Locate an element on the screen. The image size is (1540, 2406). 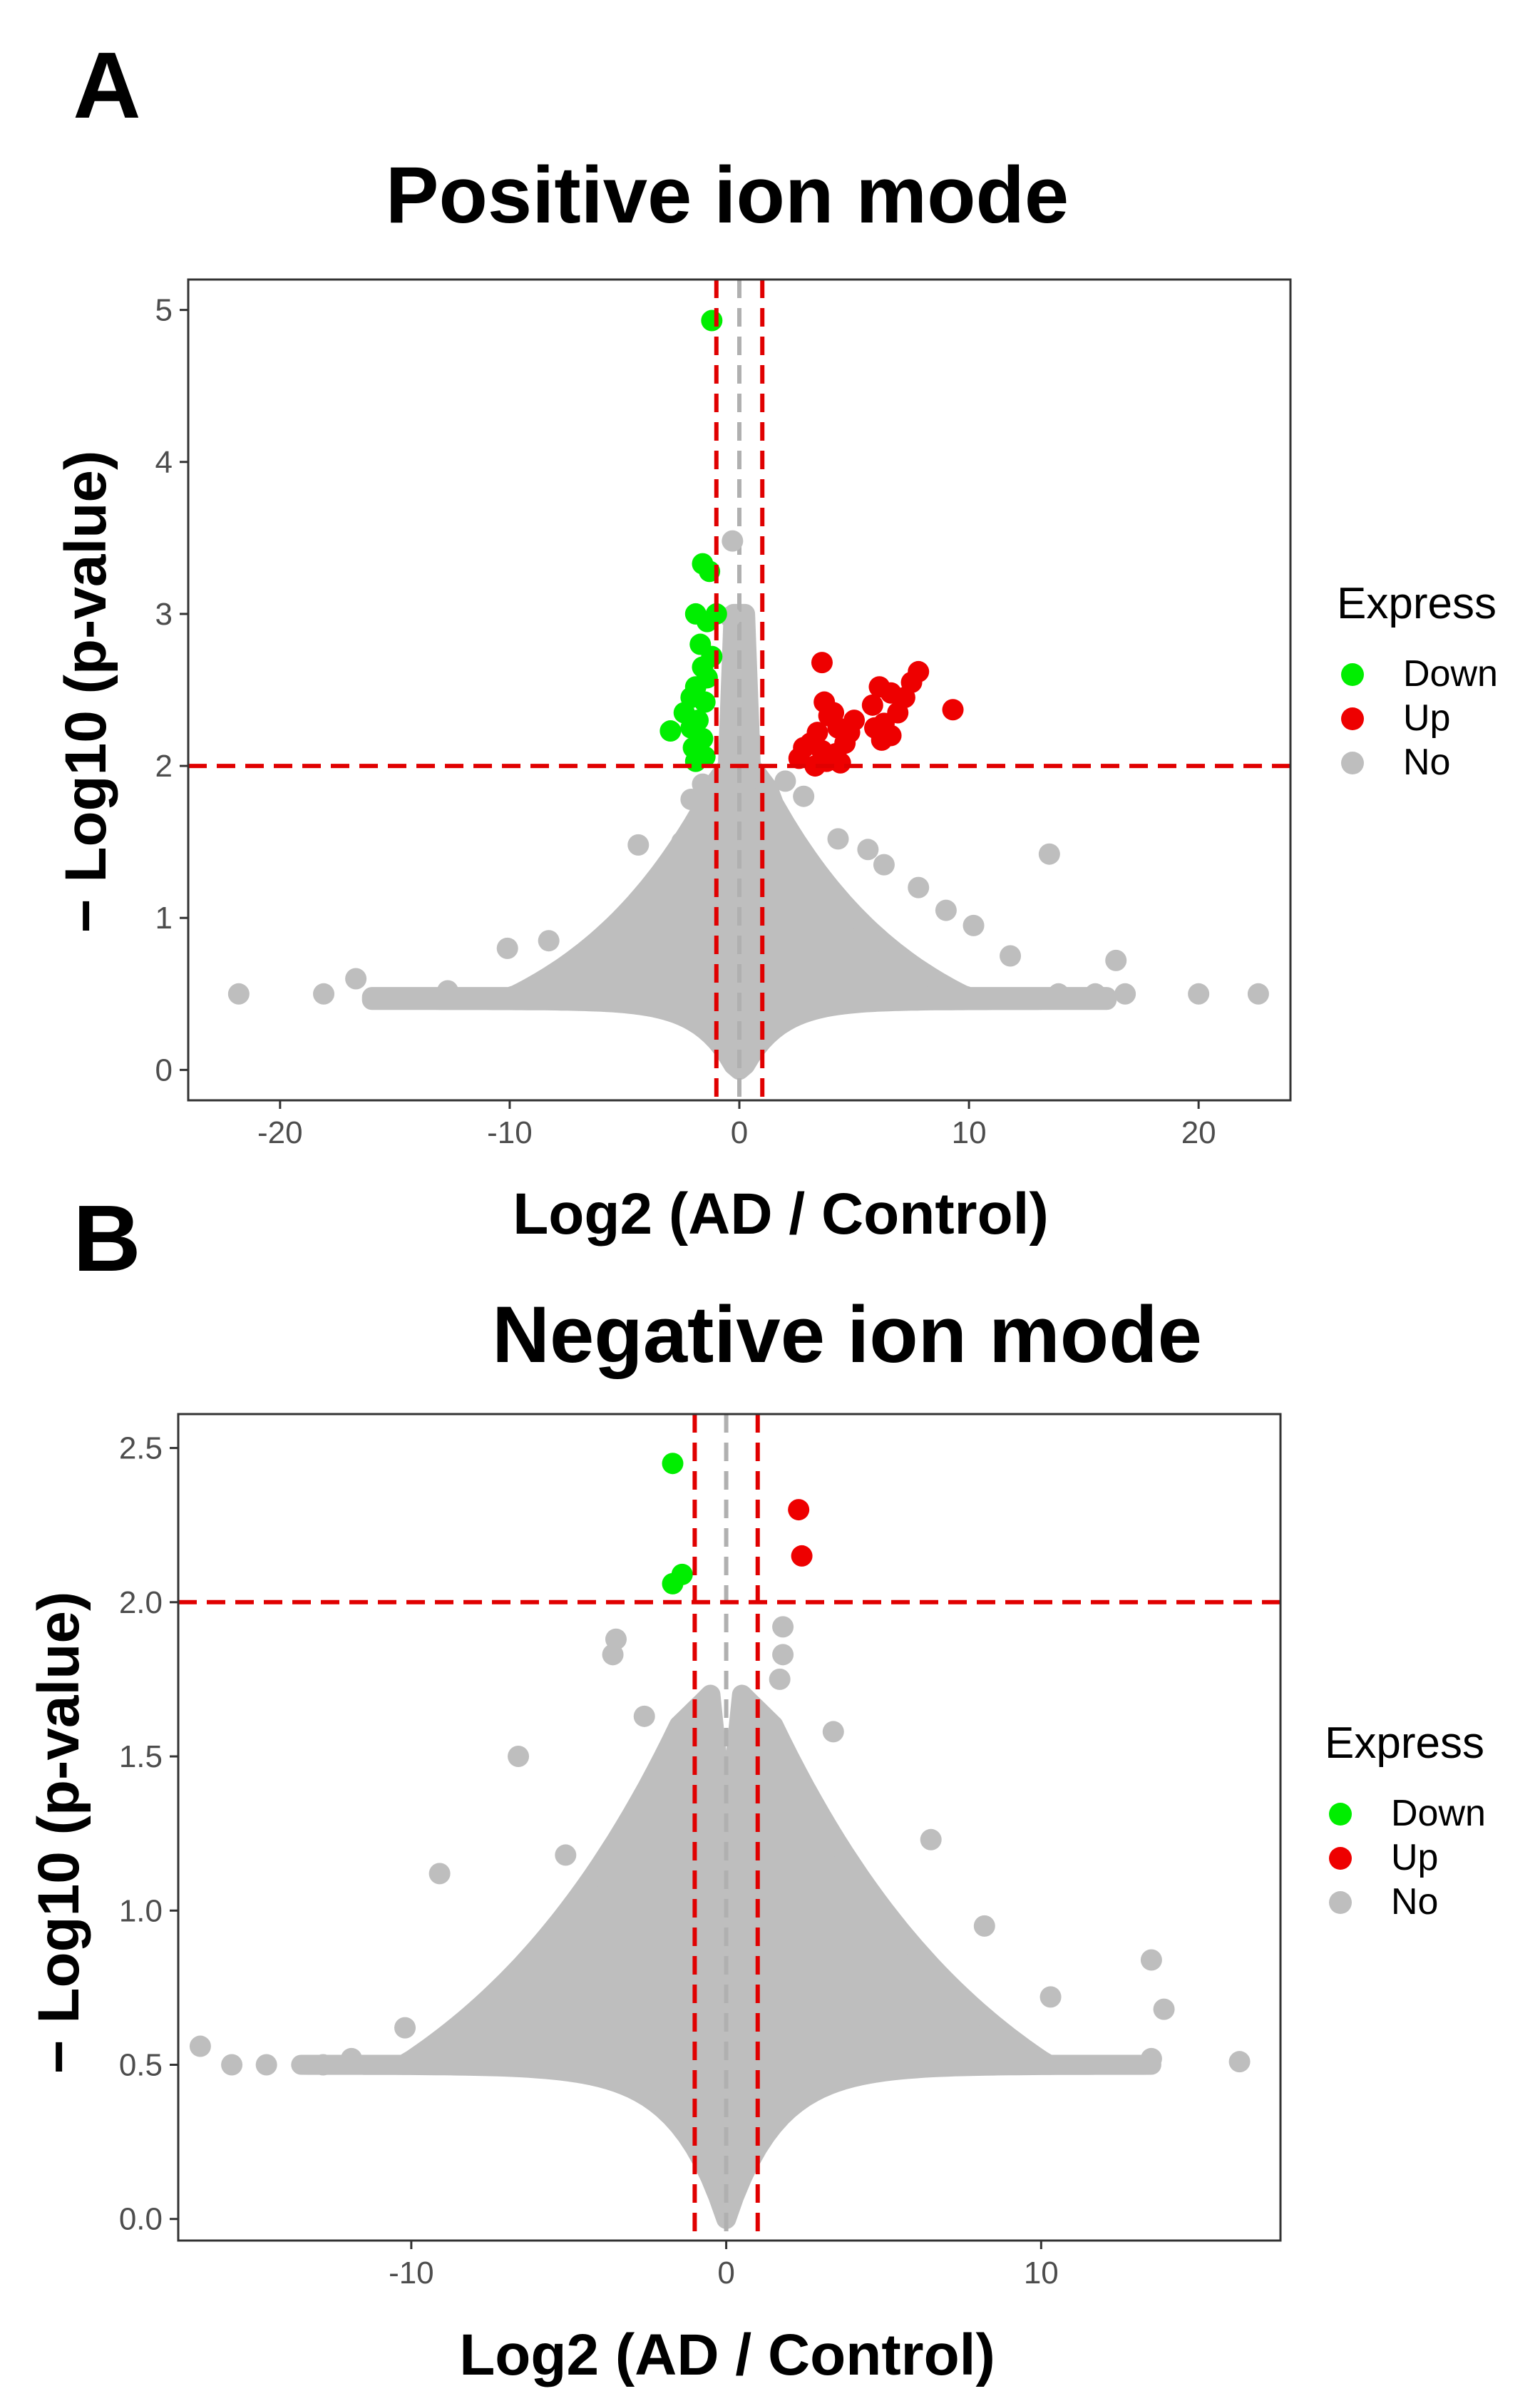
chart-title: Negative ion mode is located at coordinates (847, 1335).